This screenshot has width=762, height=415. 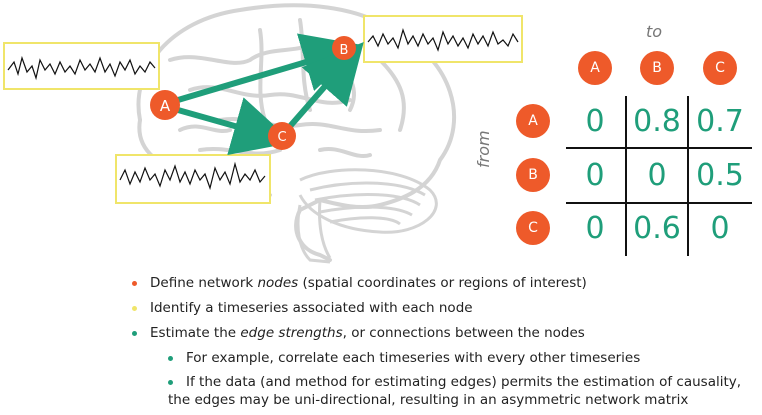 I want to click on timeseries-box-b, so click(x=443, y=39).